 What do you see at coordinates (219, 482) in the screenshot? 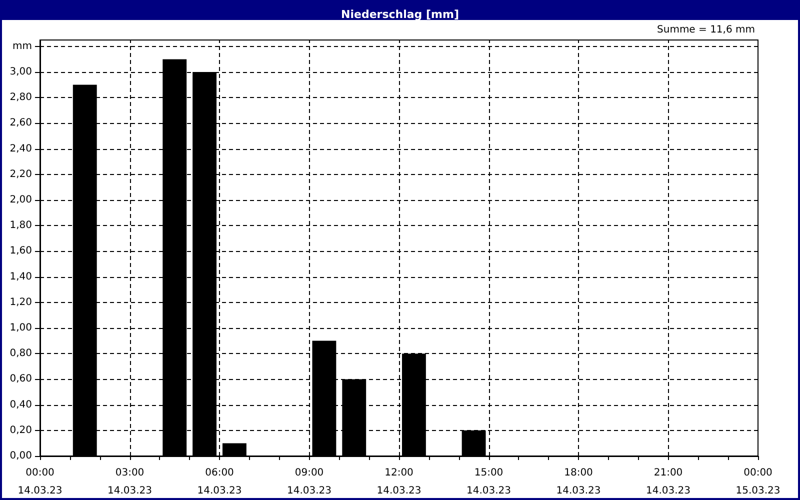
I see `x-tick-label: 06:00 14.03.23` at bounding box center [219, 482].